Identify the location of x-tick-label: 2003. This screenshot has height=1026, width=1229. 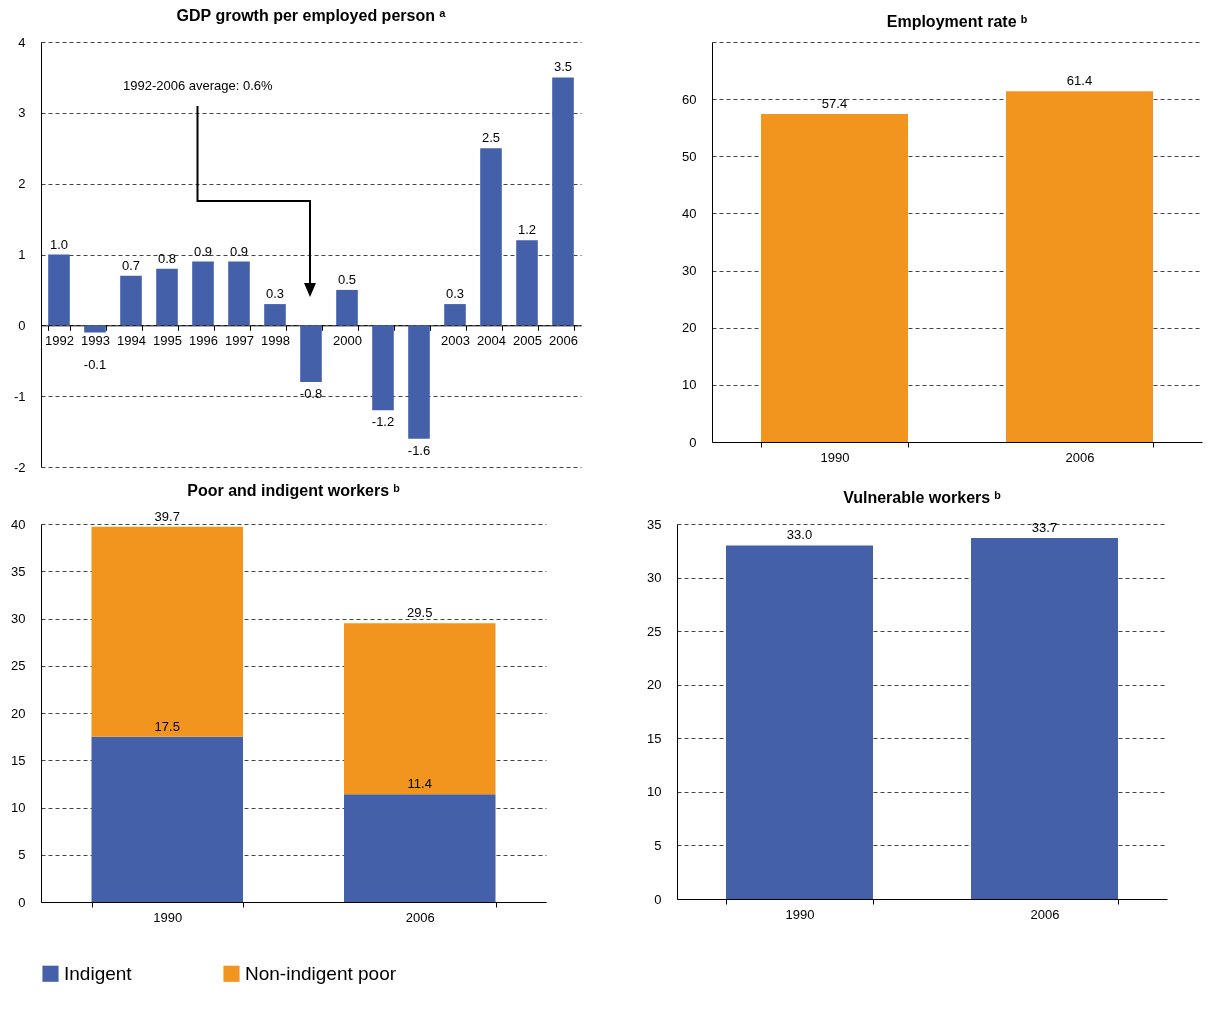
(455, 340).